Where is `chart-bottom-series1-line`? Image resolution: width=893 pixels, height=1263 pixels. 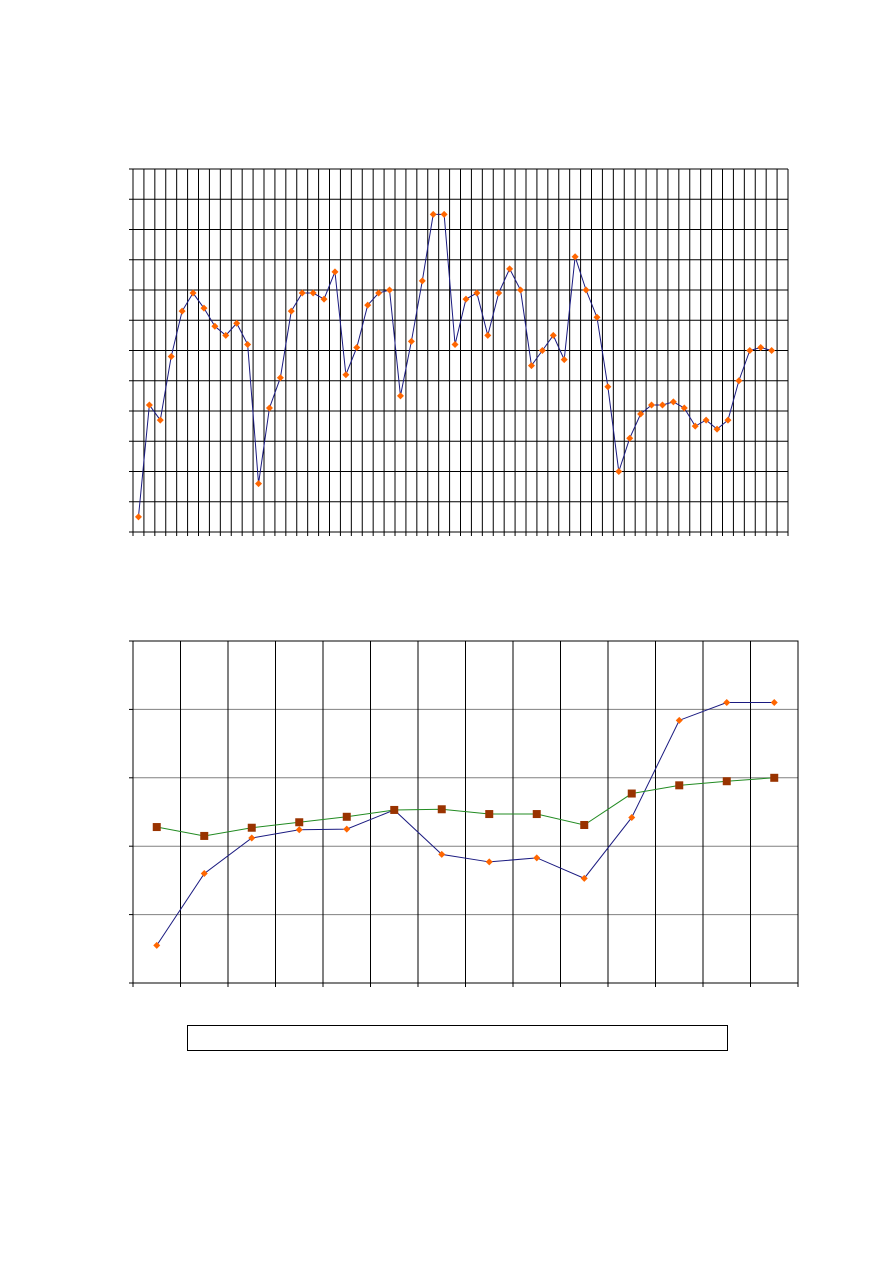
chart-bottom-series1-line is located at coordinates (465, 824).